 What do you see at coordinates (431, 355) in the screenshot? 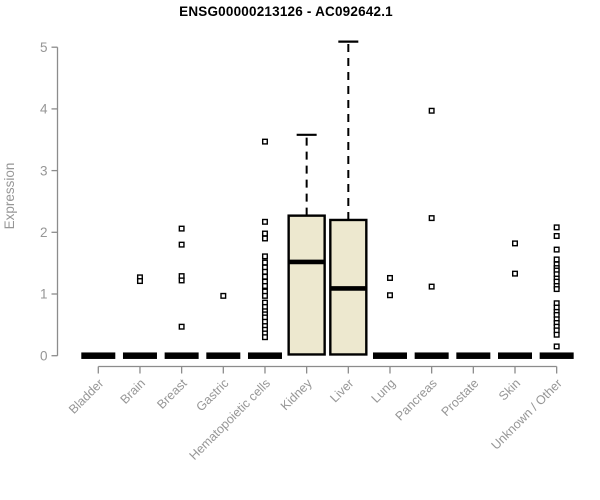
I see `box-collapsed-pancreas` at bounding box center [431, 355].